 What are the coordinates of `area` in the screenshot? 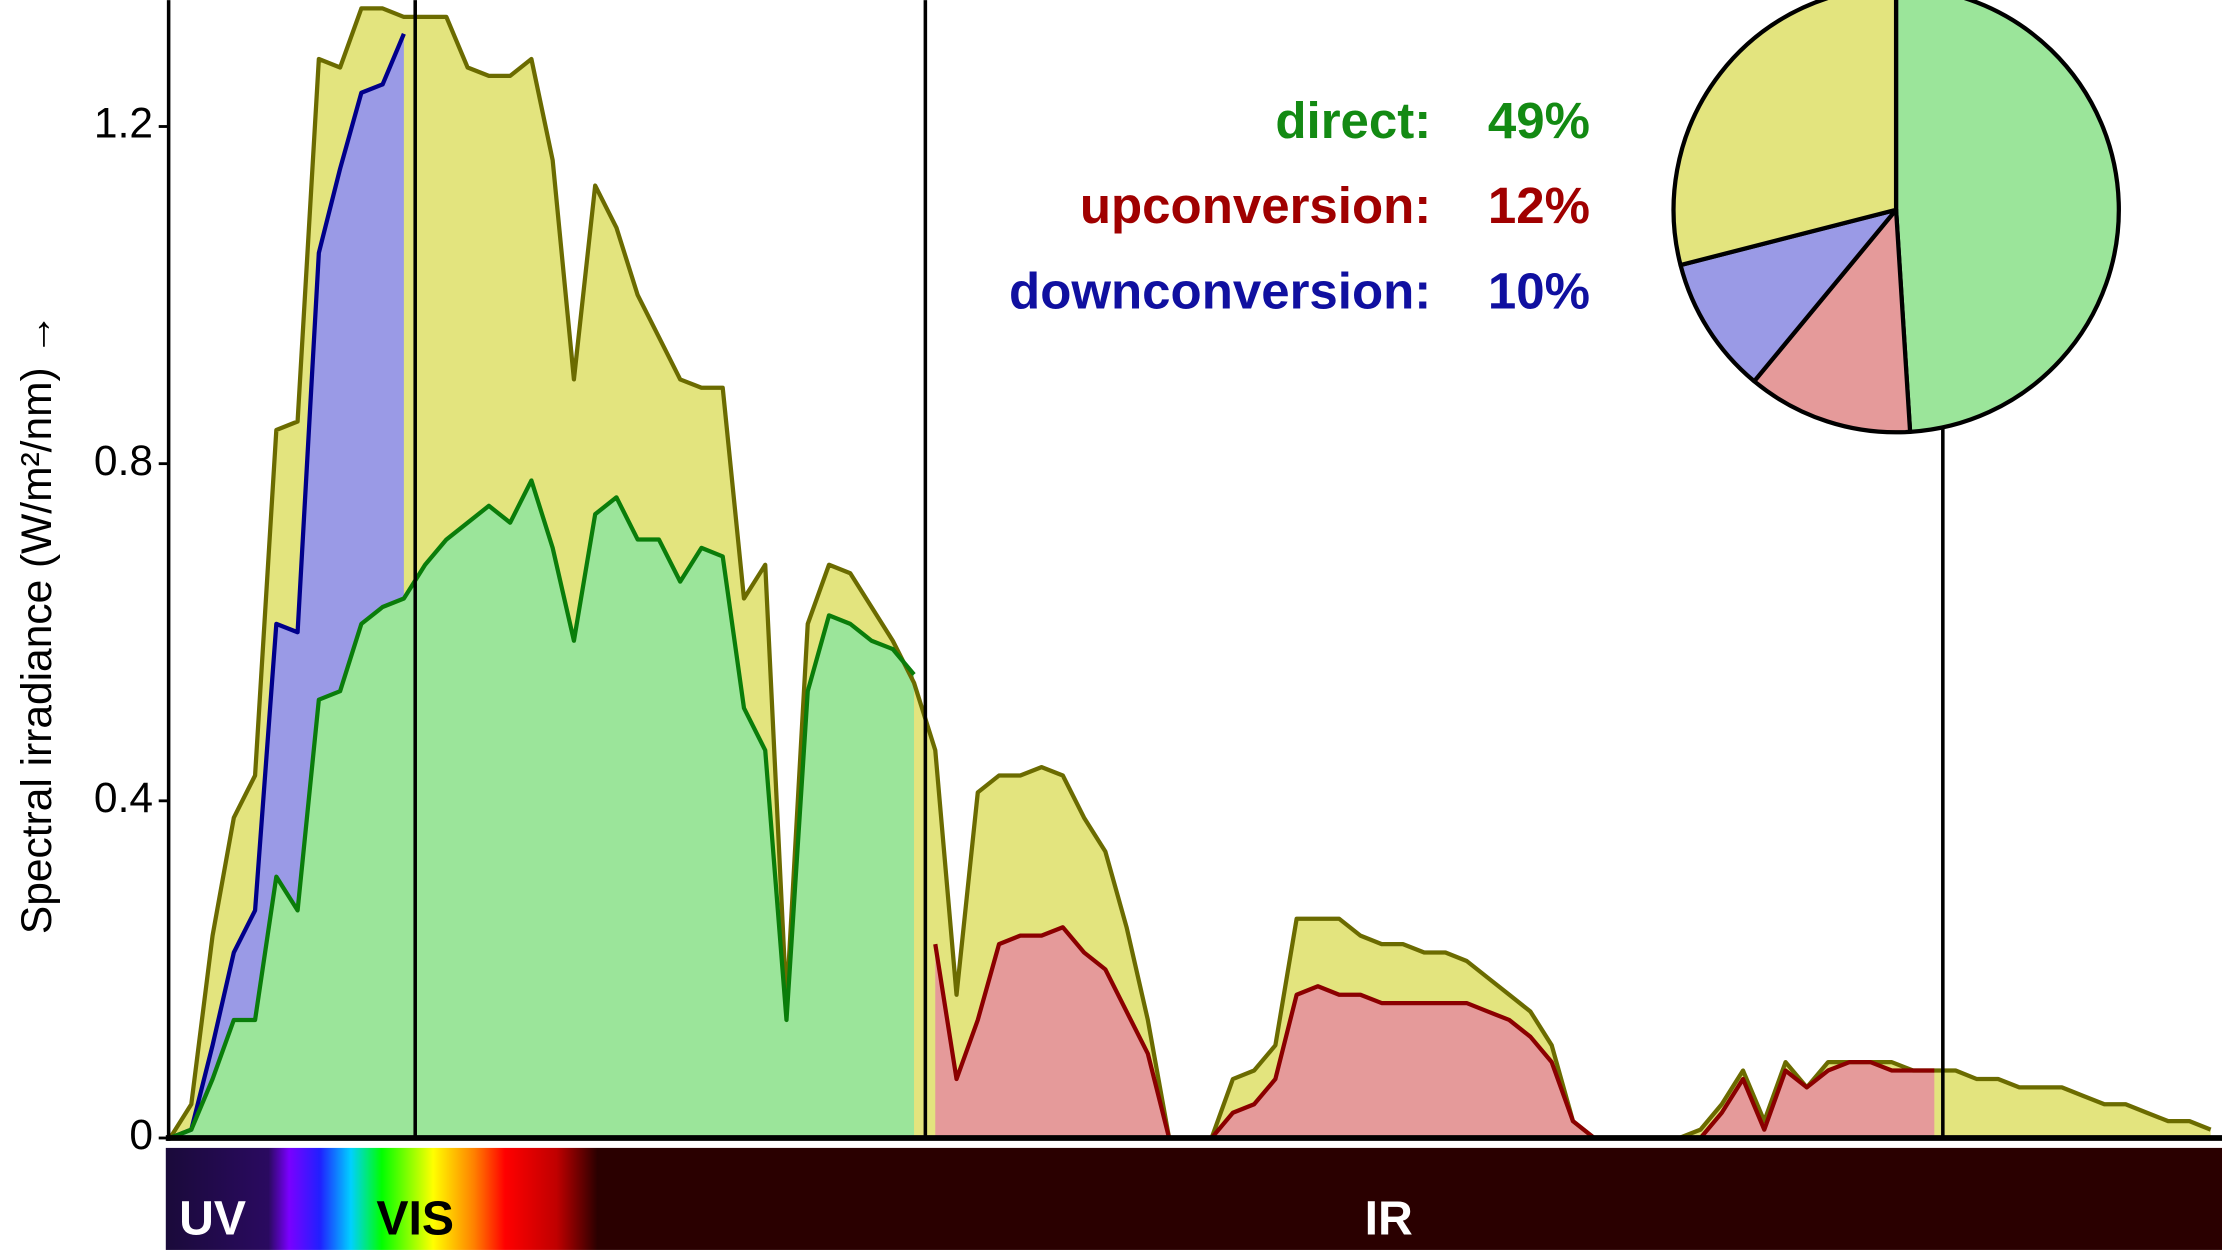 It's located at (1435, 1032).